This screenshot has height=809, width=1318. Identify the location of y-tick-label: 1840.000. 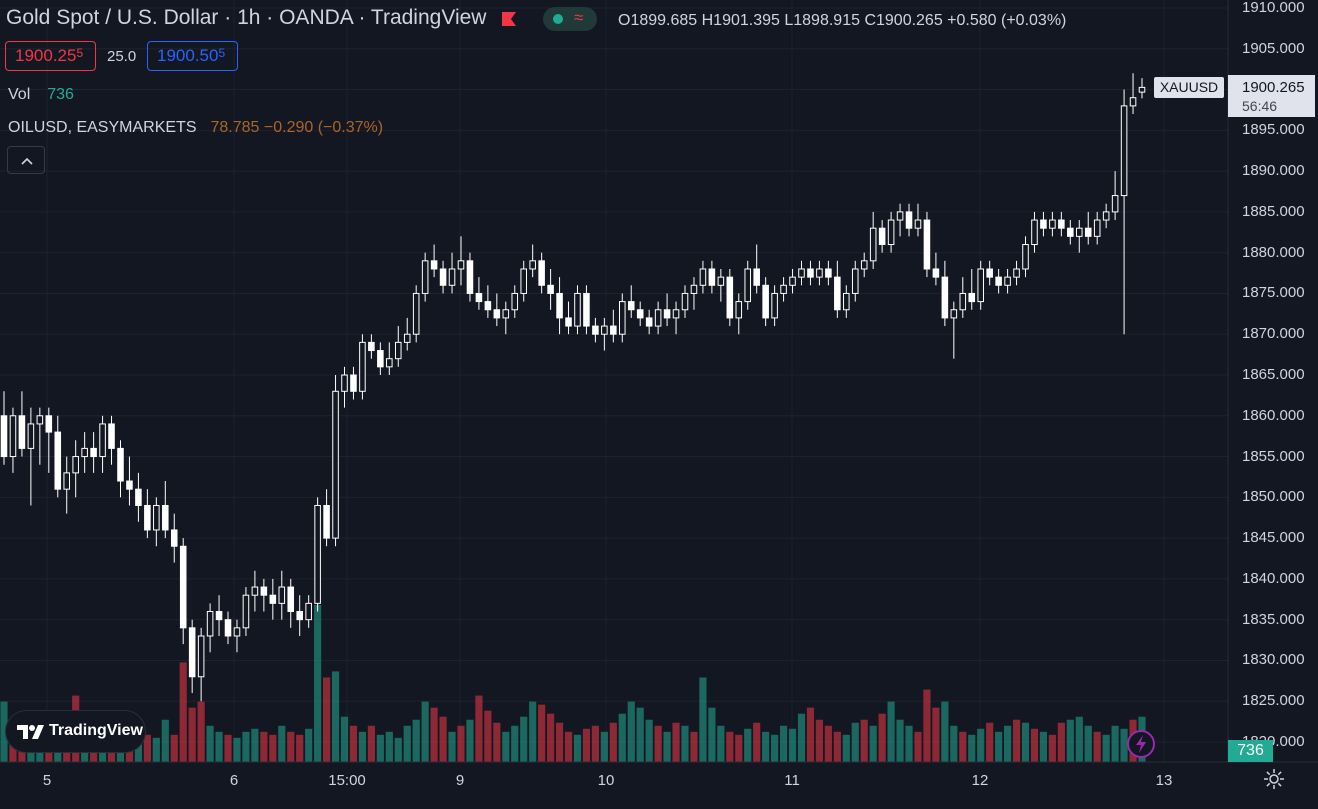
(1273, 578).